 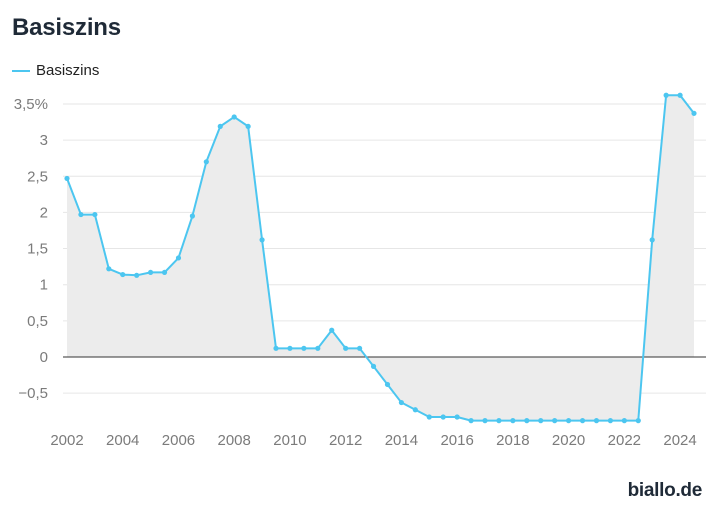 I want to click on y-tick-labels: −0,5 0 0,5 1 1,5 2 2,5 3 3,5%, so click(x=31, y=249).